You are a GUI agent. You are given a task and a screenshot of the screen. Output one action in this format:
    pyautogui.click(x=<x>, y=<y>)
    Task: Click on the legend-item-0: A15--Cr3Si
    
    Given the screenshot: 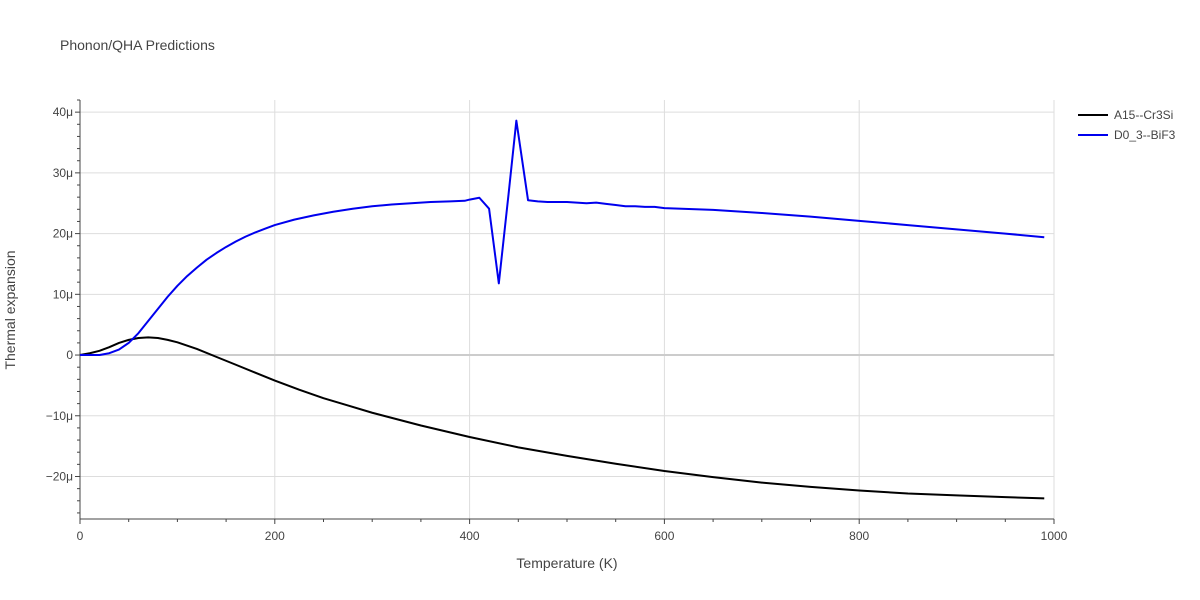 What is the action you would take?
    pyautogui.click(x=1125, y=115)
    